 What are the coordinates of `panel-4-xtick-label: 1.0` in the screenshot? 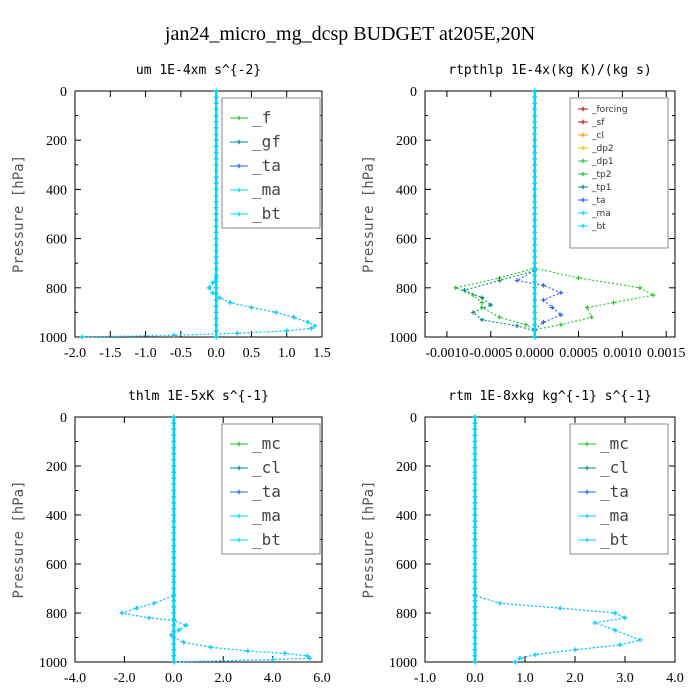 It's located at (525, 678).